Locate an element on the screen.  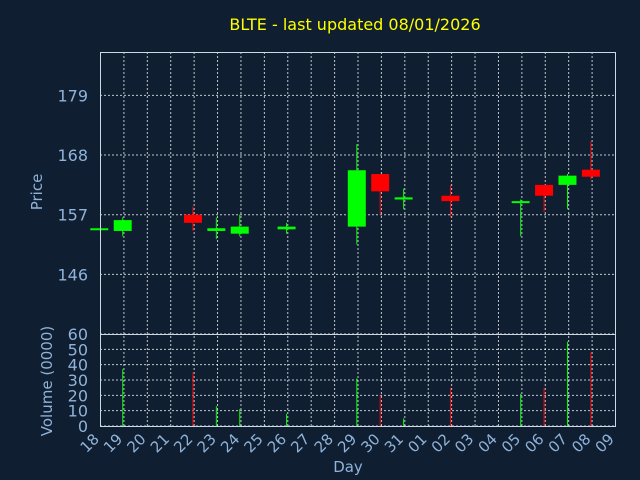
price-tick-label: 179 is located at coordinates (72, 95).